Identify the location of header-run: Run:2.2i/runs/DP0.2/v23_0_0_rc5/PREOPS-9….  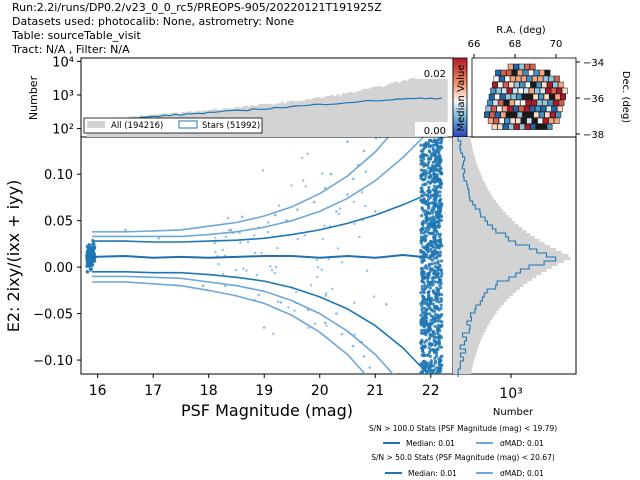
(197, 7).